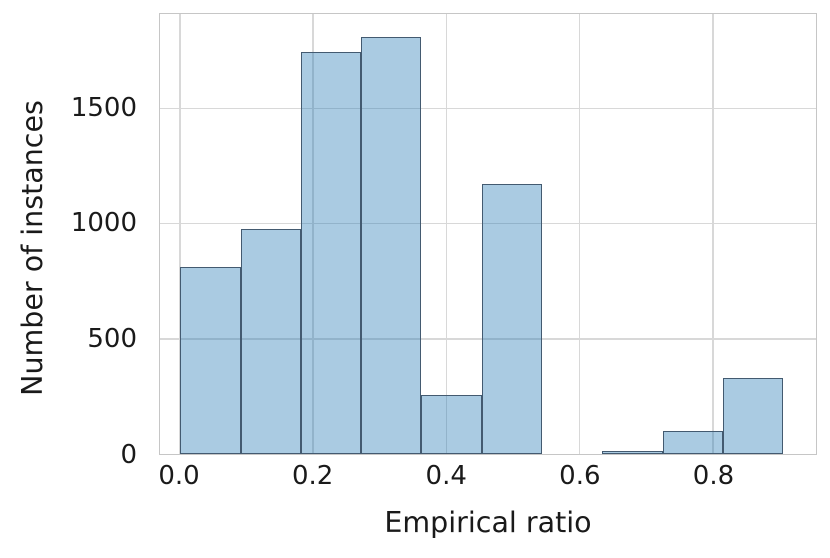 The width and height of the screenshot is (830, 558). Describe the element at coordinates (68, 240) in the screenshot. I see `y-tick-labels: 0 500 1000 1500` at that location.